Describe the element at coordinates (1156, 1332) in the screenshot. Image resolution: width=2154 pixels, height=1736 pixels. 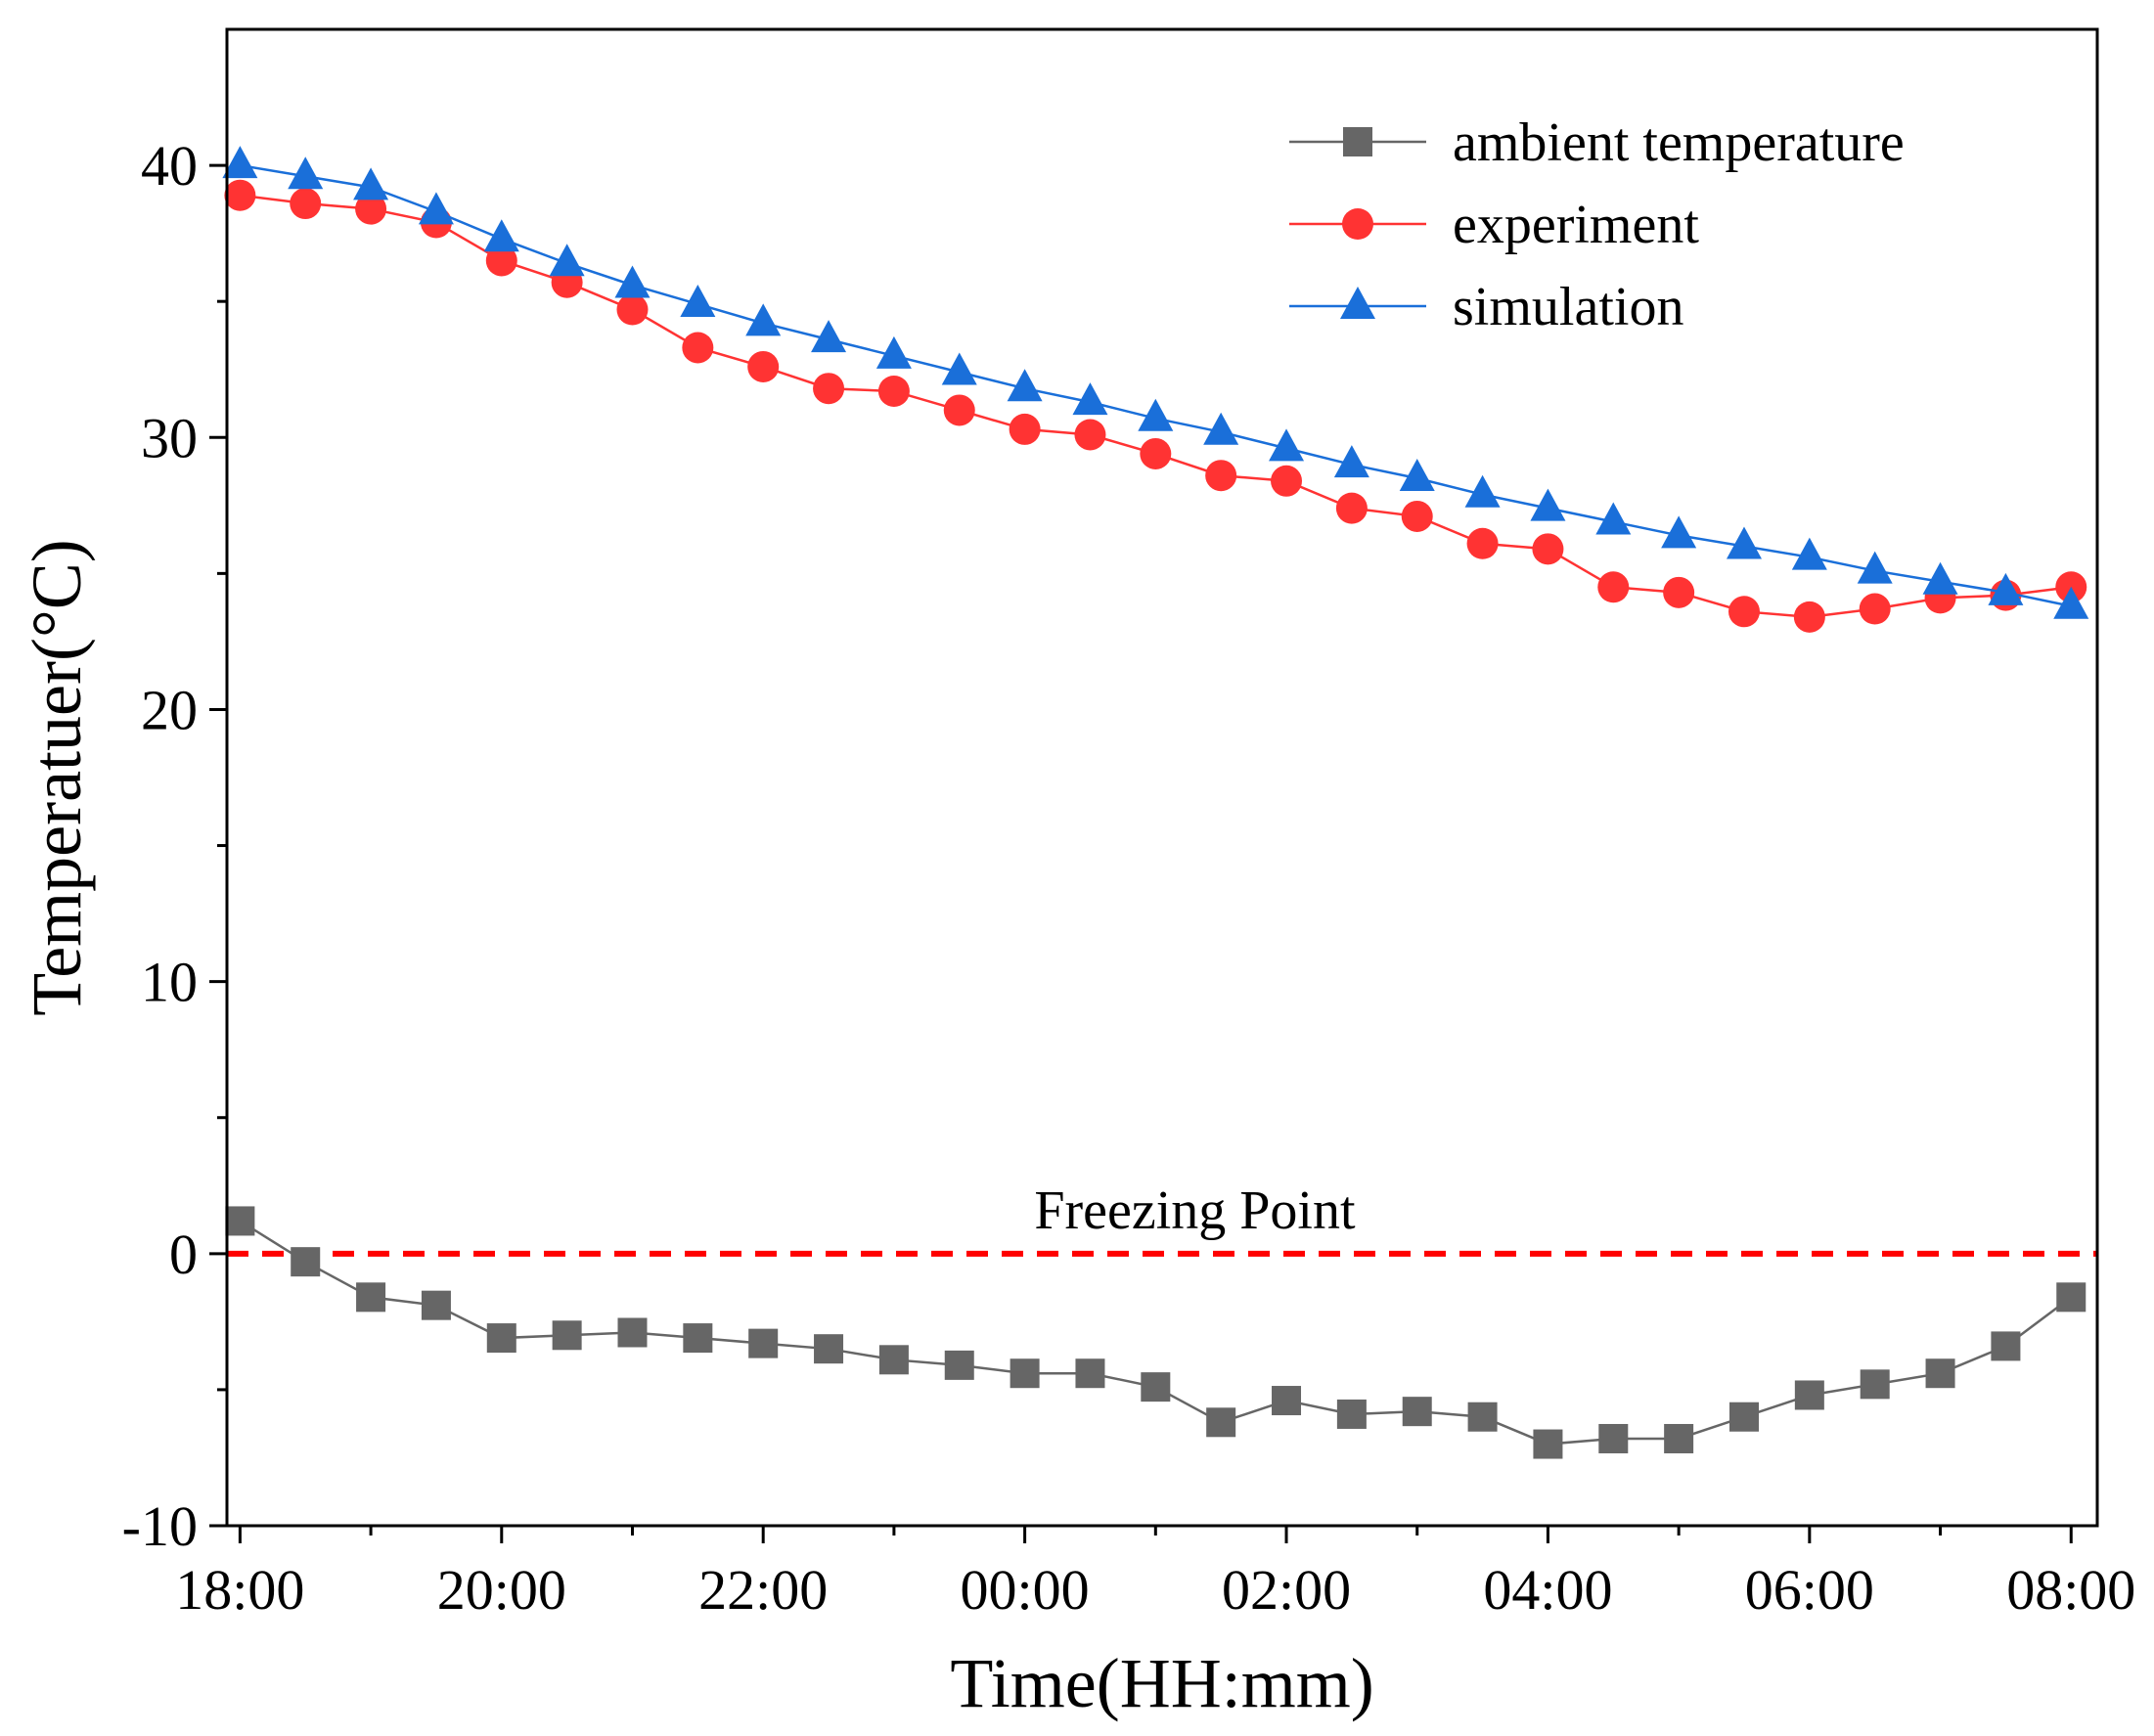
I see `series-ambient` at that location.